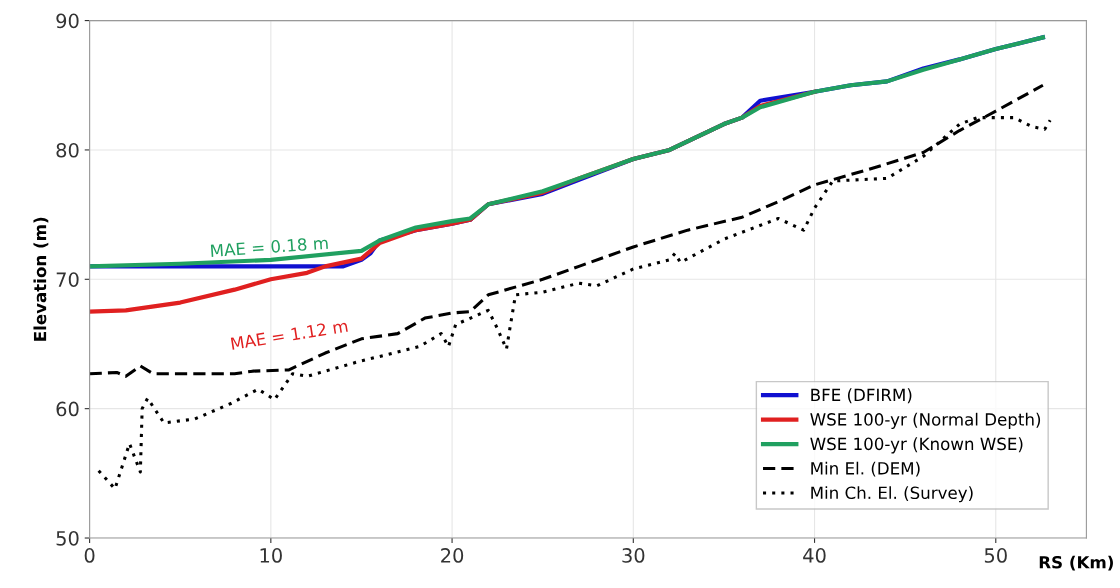  What do you see at coordinates (633, 555) in the screenshot?
I see `x-tick-label: 30` at bounding box center [633, 555].